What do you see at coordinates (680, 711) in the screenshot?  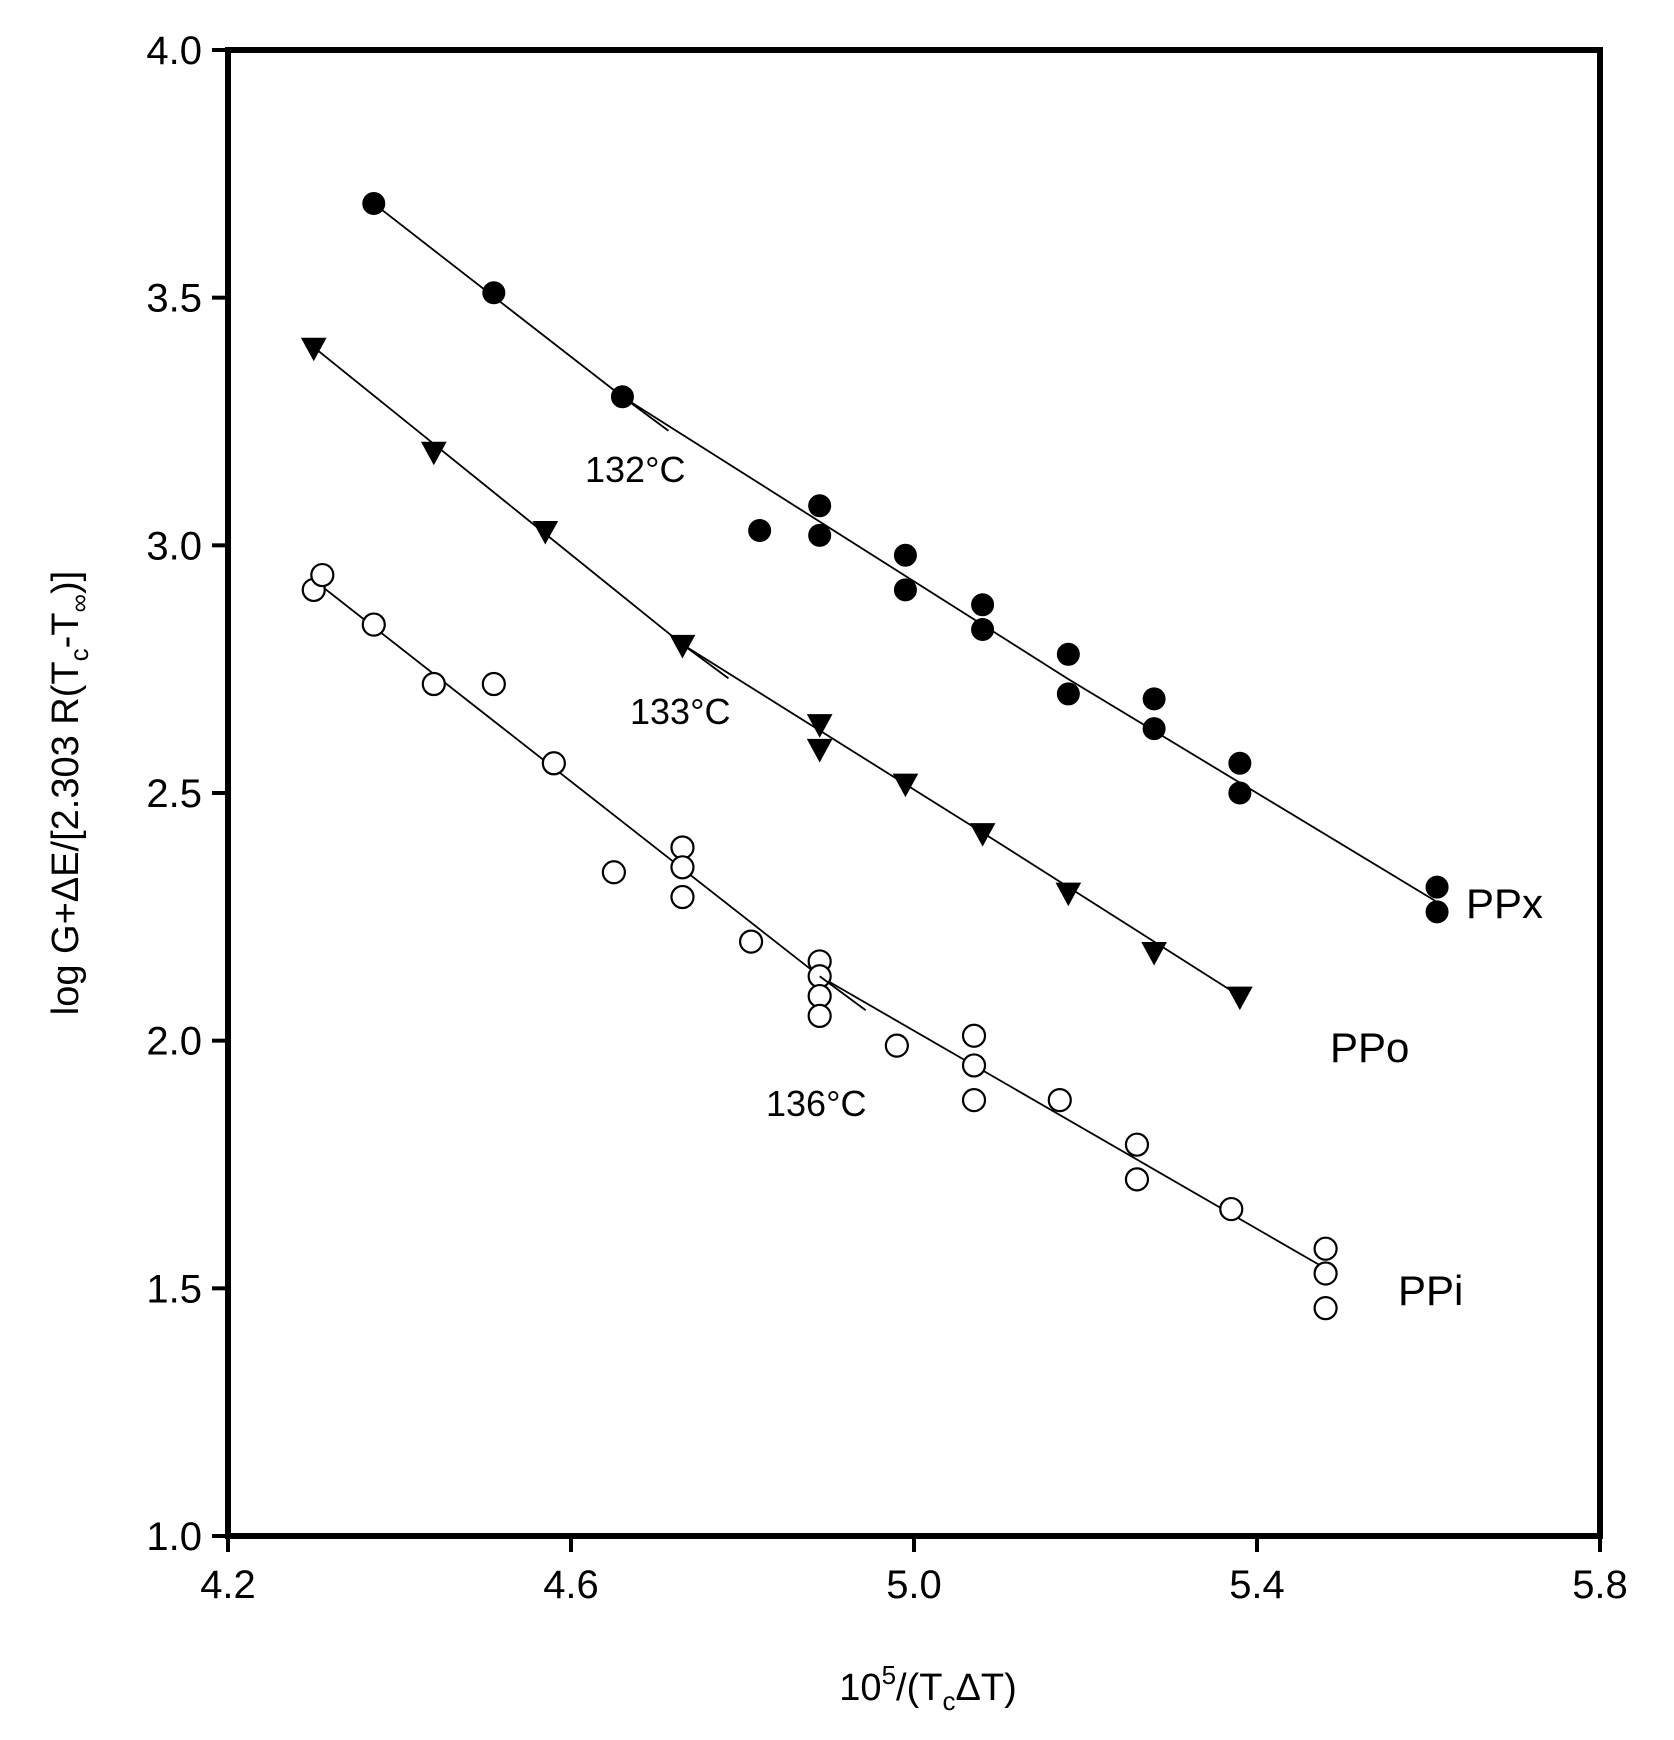 I see `temperature-label-ppo: 133°C` at bounding box center [680, 711].